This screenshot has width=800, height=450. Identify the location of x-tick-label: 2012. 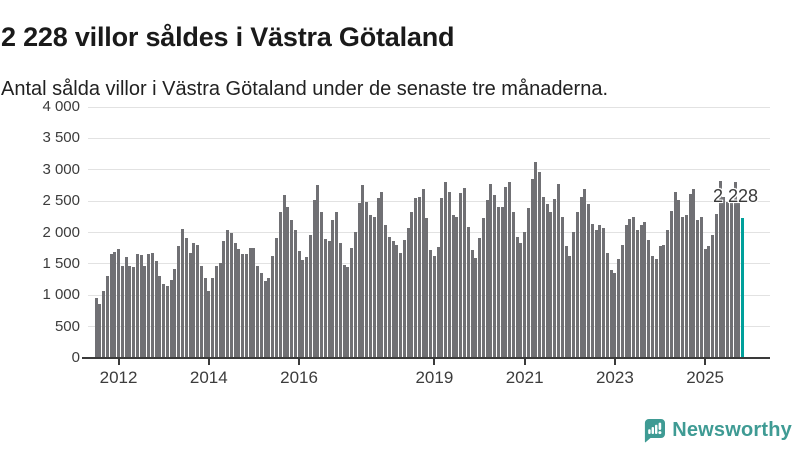
(118, 377).